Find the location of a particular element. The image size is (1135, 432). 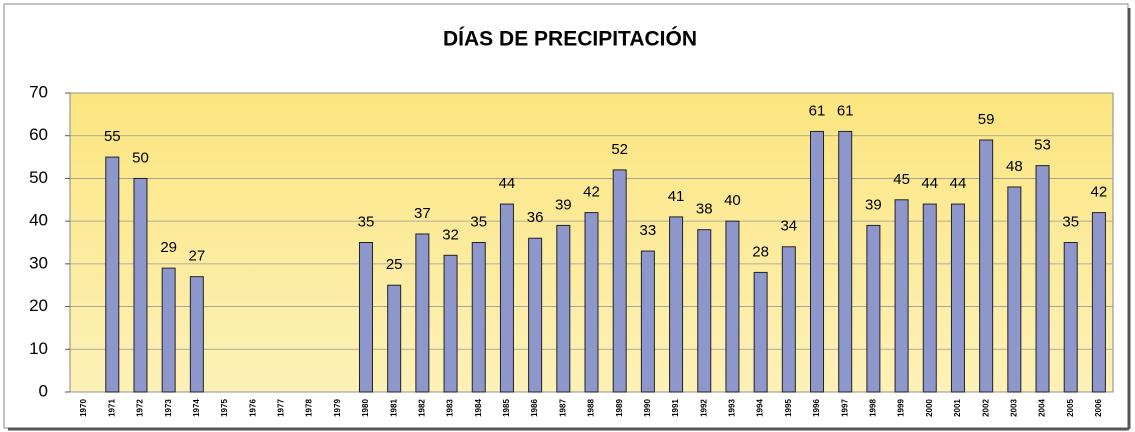

x-tick-label: 1985 is located at coordinates (506, 408).